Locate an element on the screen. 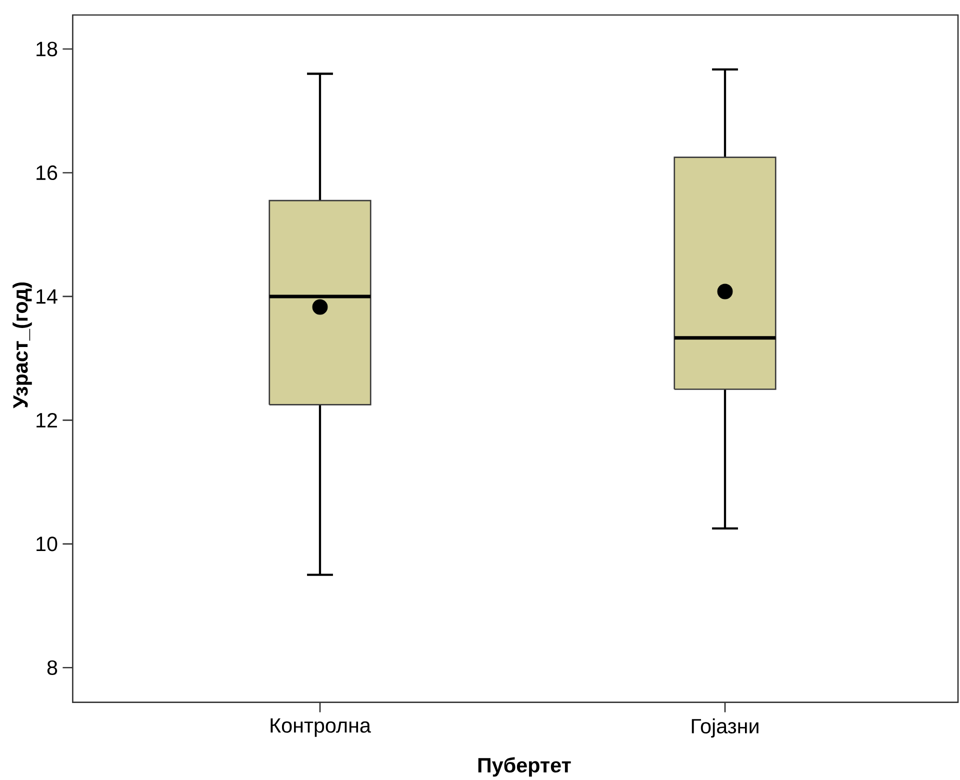 This screenshot has width=960, height=780. y-tick-label: 10 is located at coordinates (47, 544).